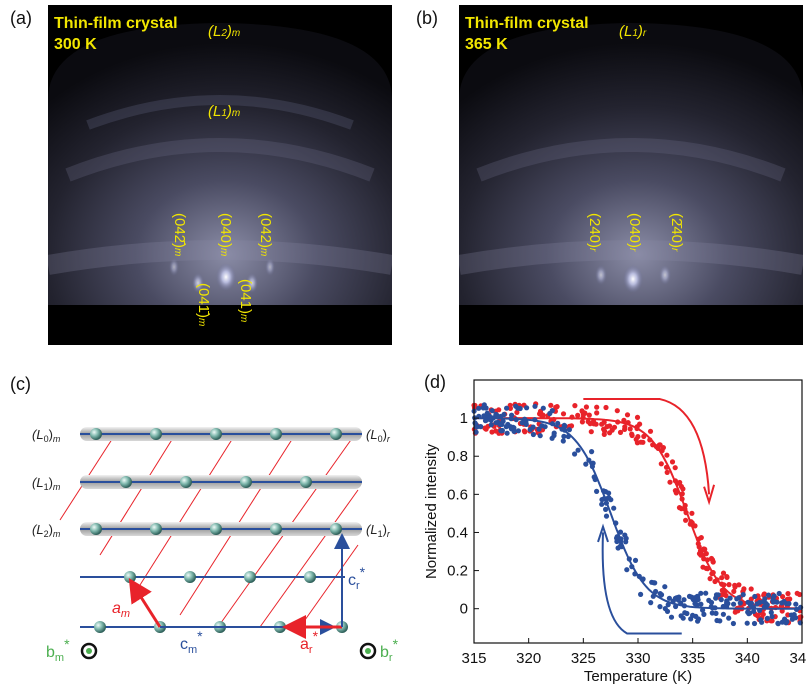 The image size is (806, 684). What do you see at coordinates (457, 494) in the screenshot?
I see `y-tick-label: 0.6` at bounding box center [457, 494].